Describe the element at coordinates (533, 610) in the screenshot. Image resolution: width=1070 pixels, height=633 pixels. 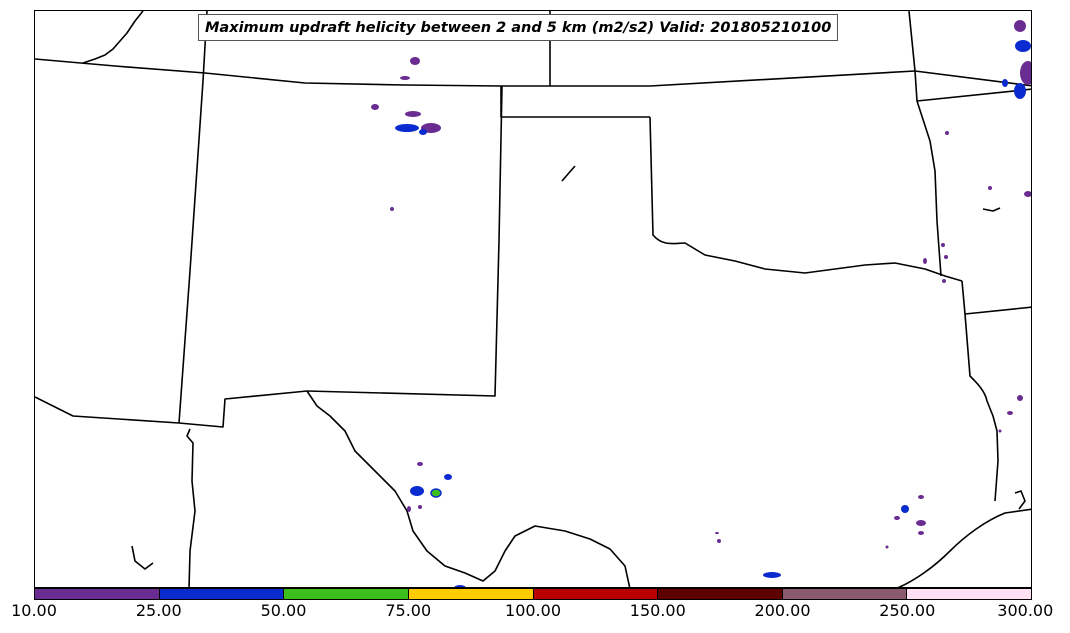
I see `colorbar-tick-label: 100.00` at that location.